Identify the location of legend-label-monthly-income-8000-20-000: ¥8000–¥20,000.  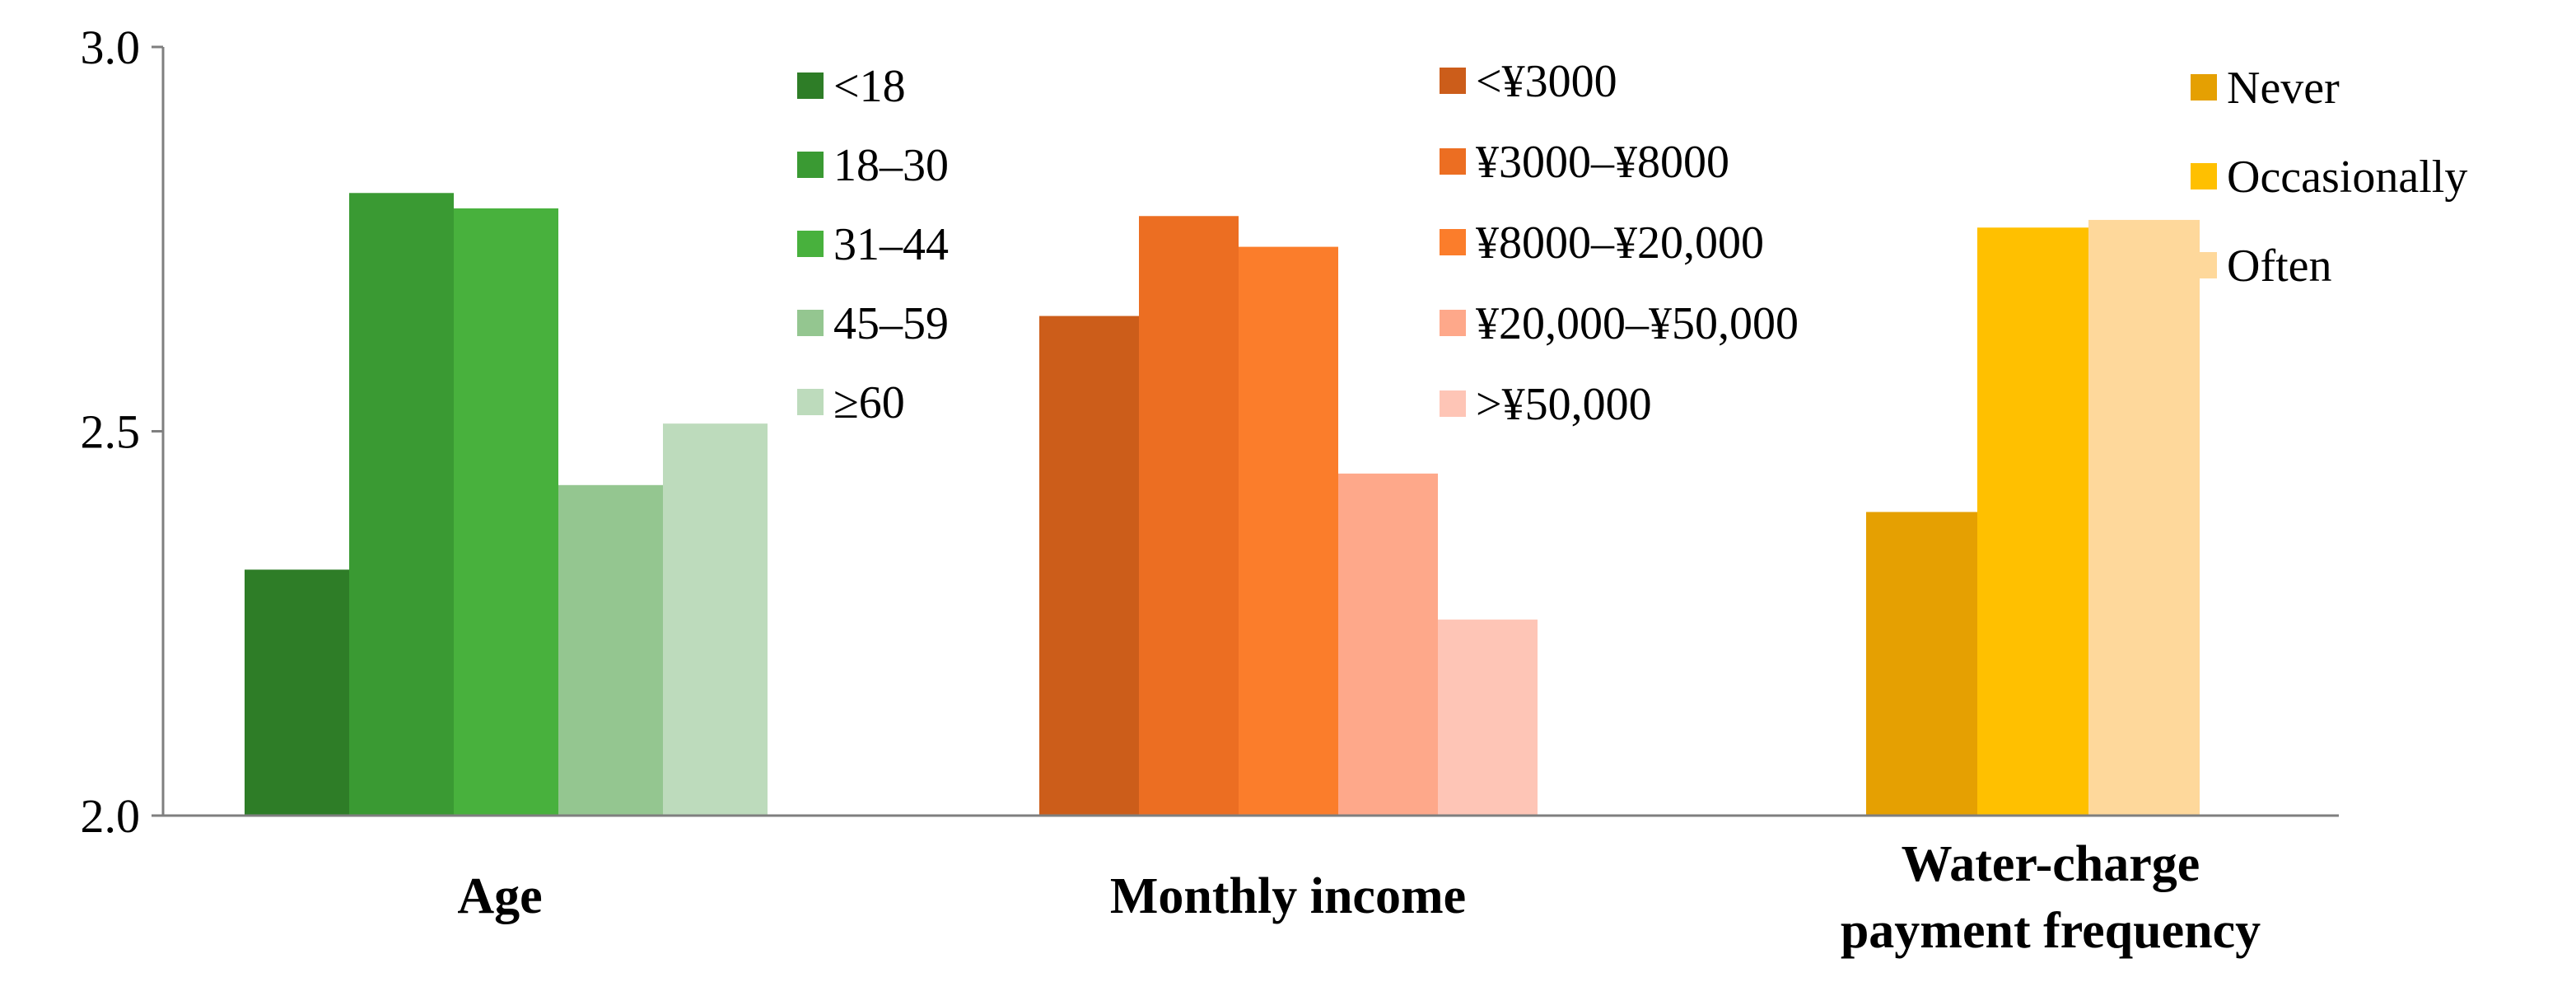
(1620, 243).